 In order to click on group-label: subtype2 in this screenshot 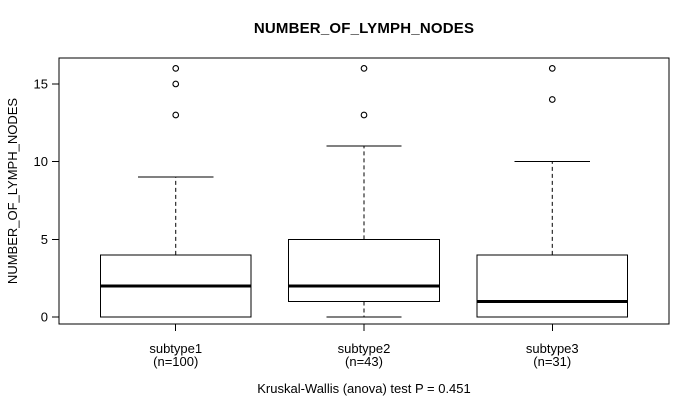, I will do `click(364, 348)`.